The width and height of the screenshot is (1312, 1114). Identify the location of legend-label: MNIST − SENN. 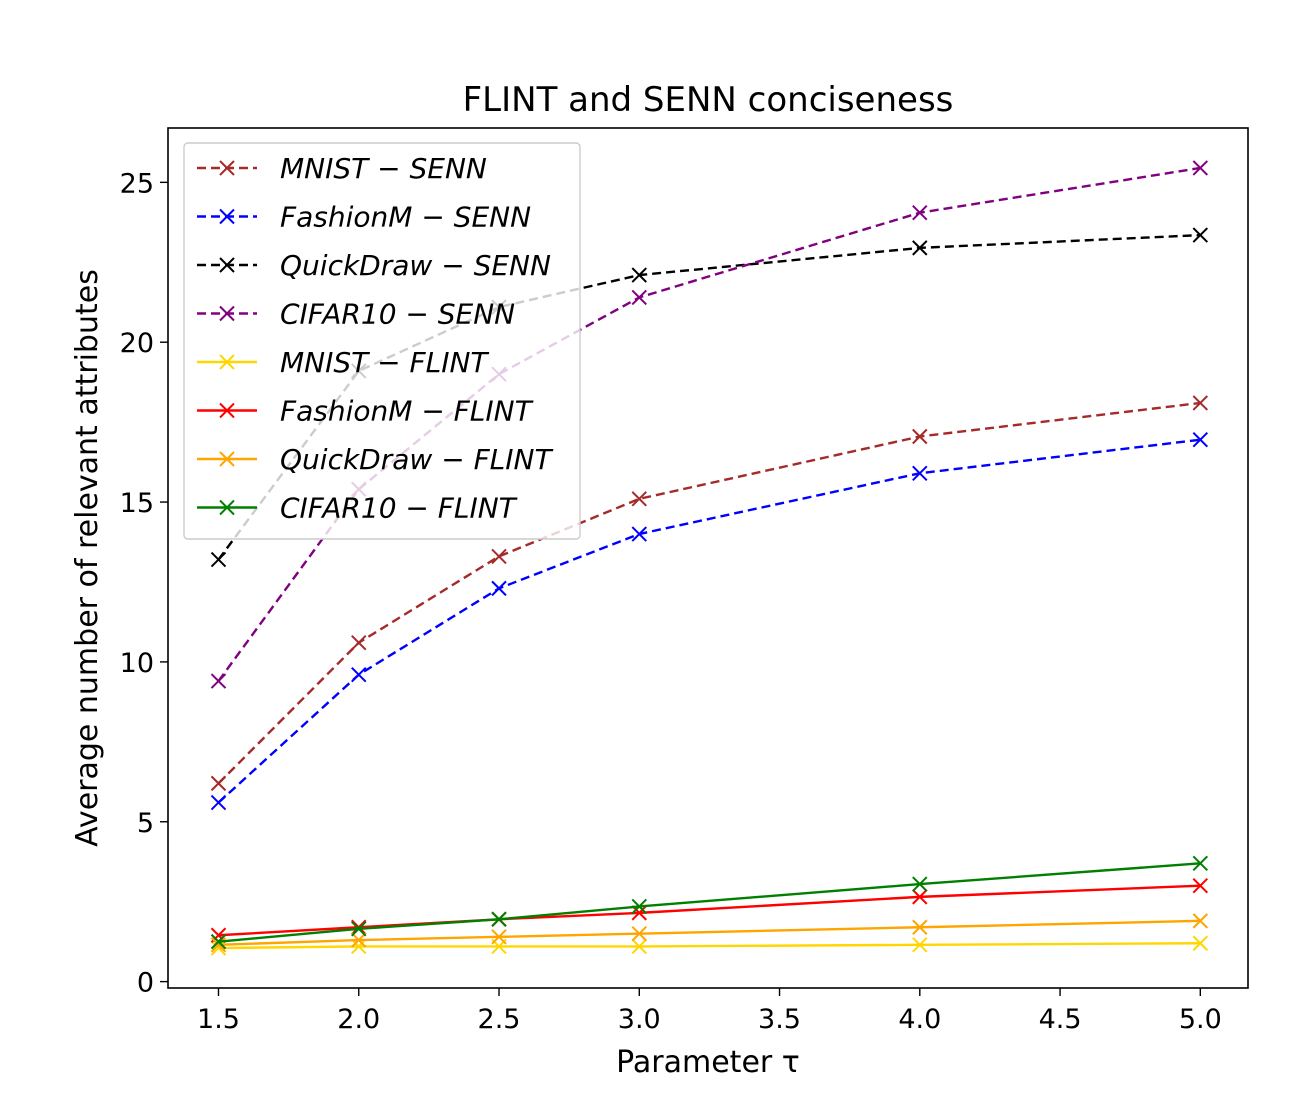
(383, 168).